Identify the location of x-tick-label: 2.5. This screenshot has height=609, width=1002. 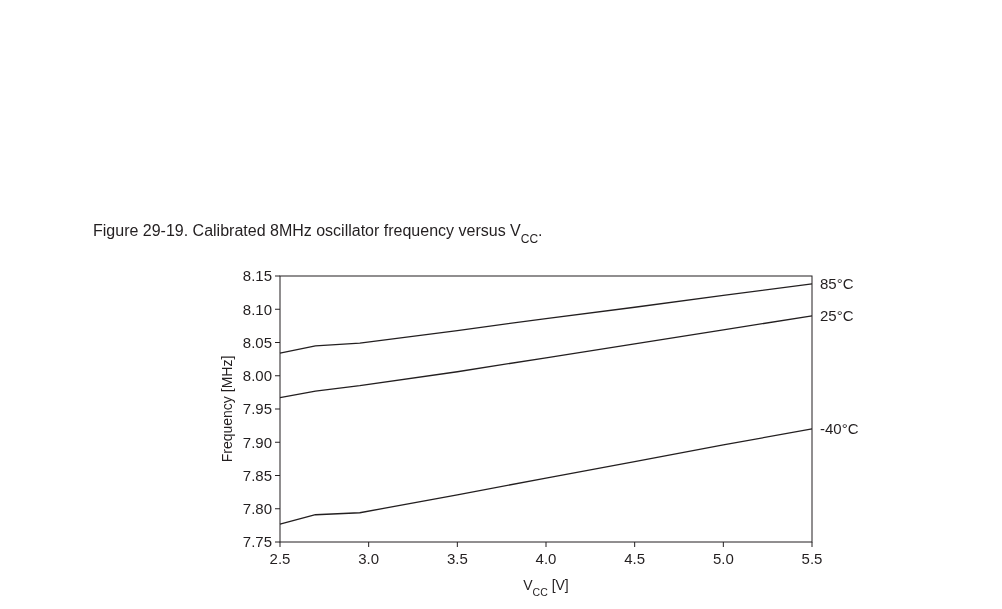
(280, 558).